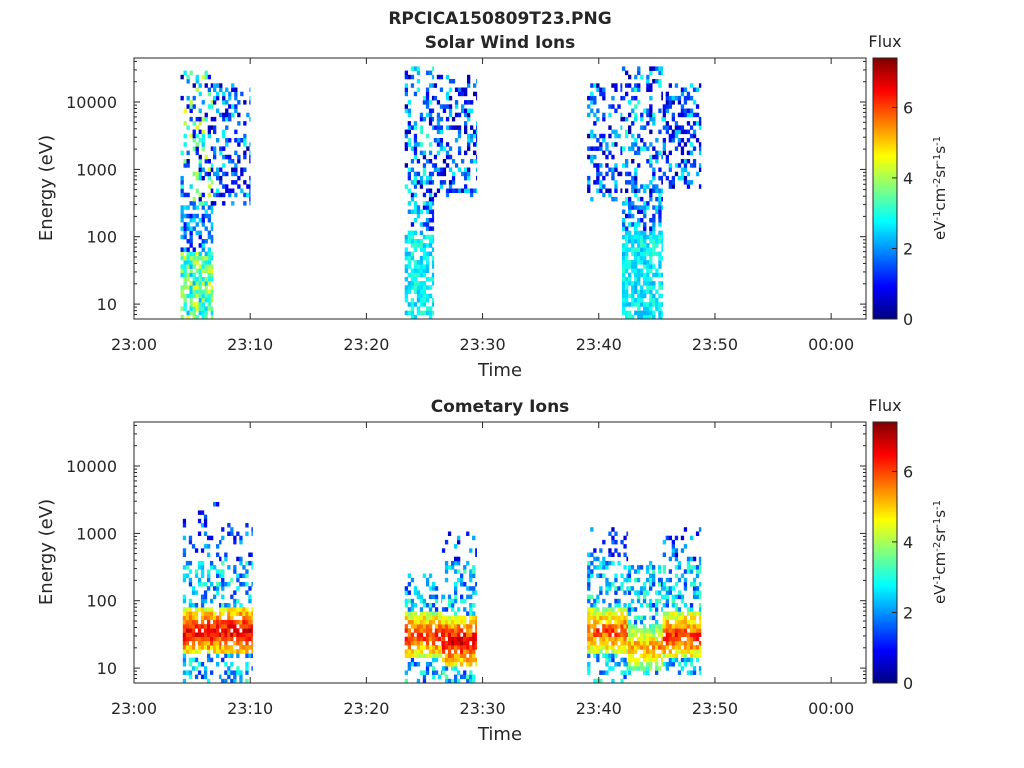  Describe the element at coordinates (107, 304) in the screenshot. I see `y-tick-label: 10` at that location.